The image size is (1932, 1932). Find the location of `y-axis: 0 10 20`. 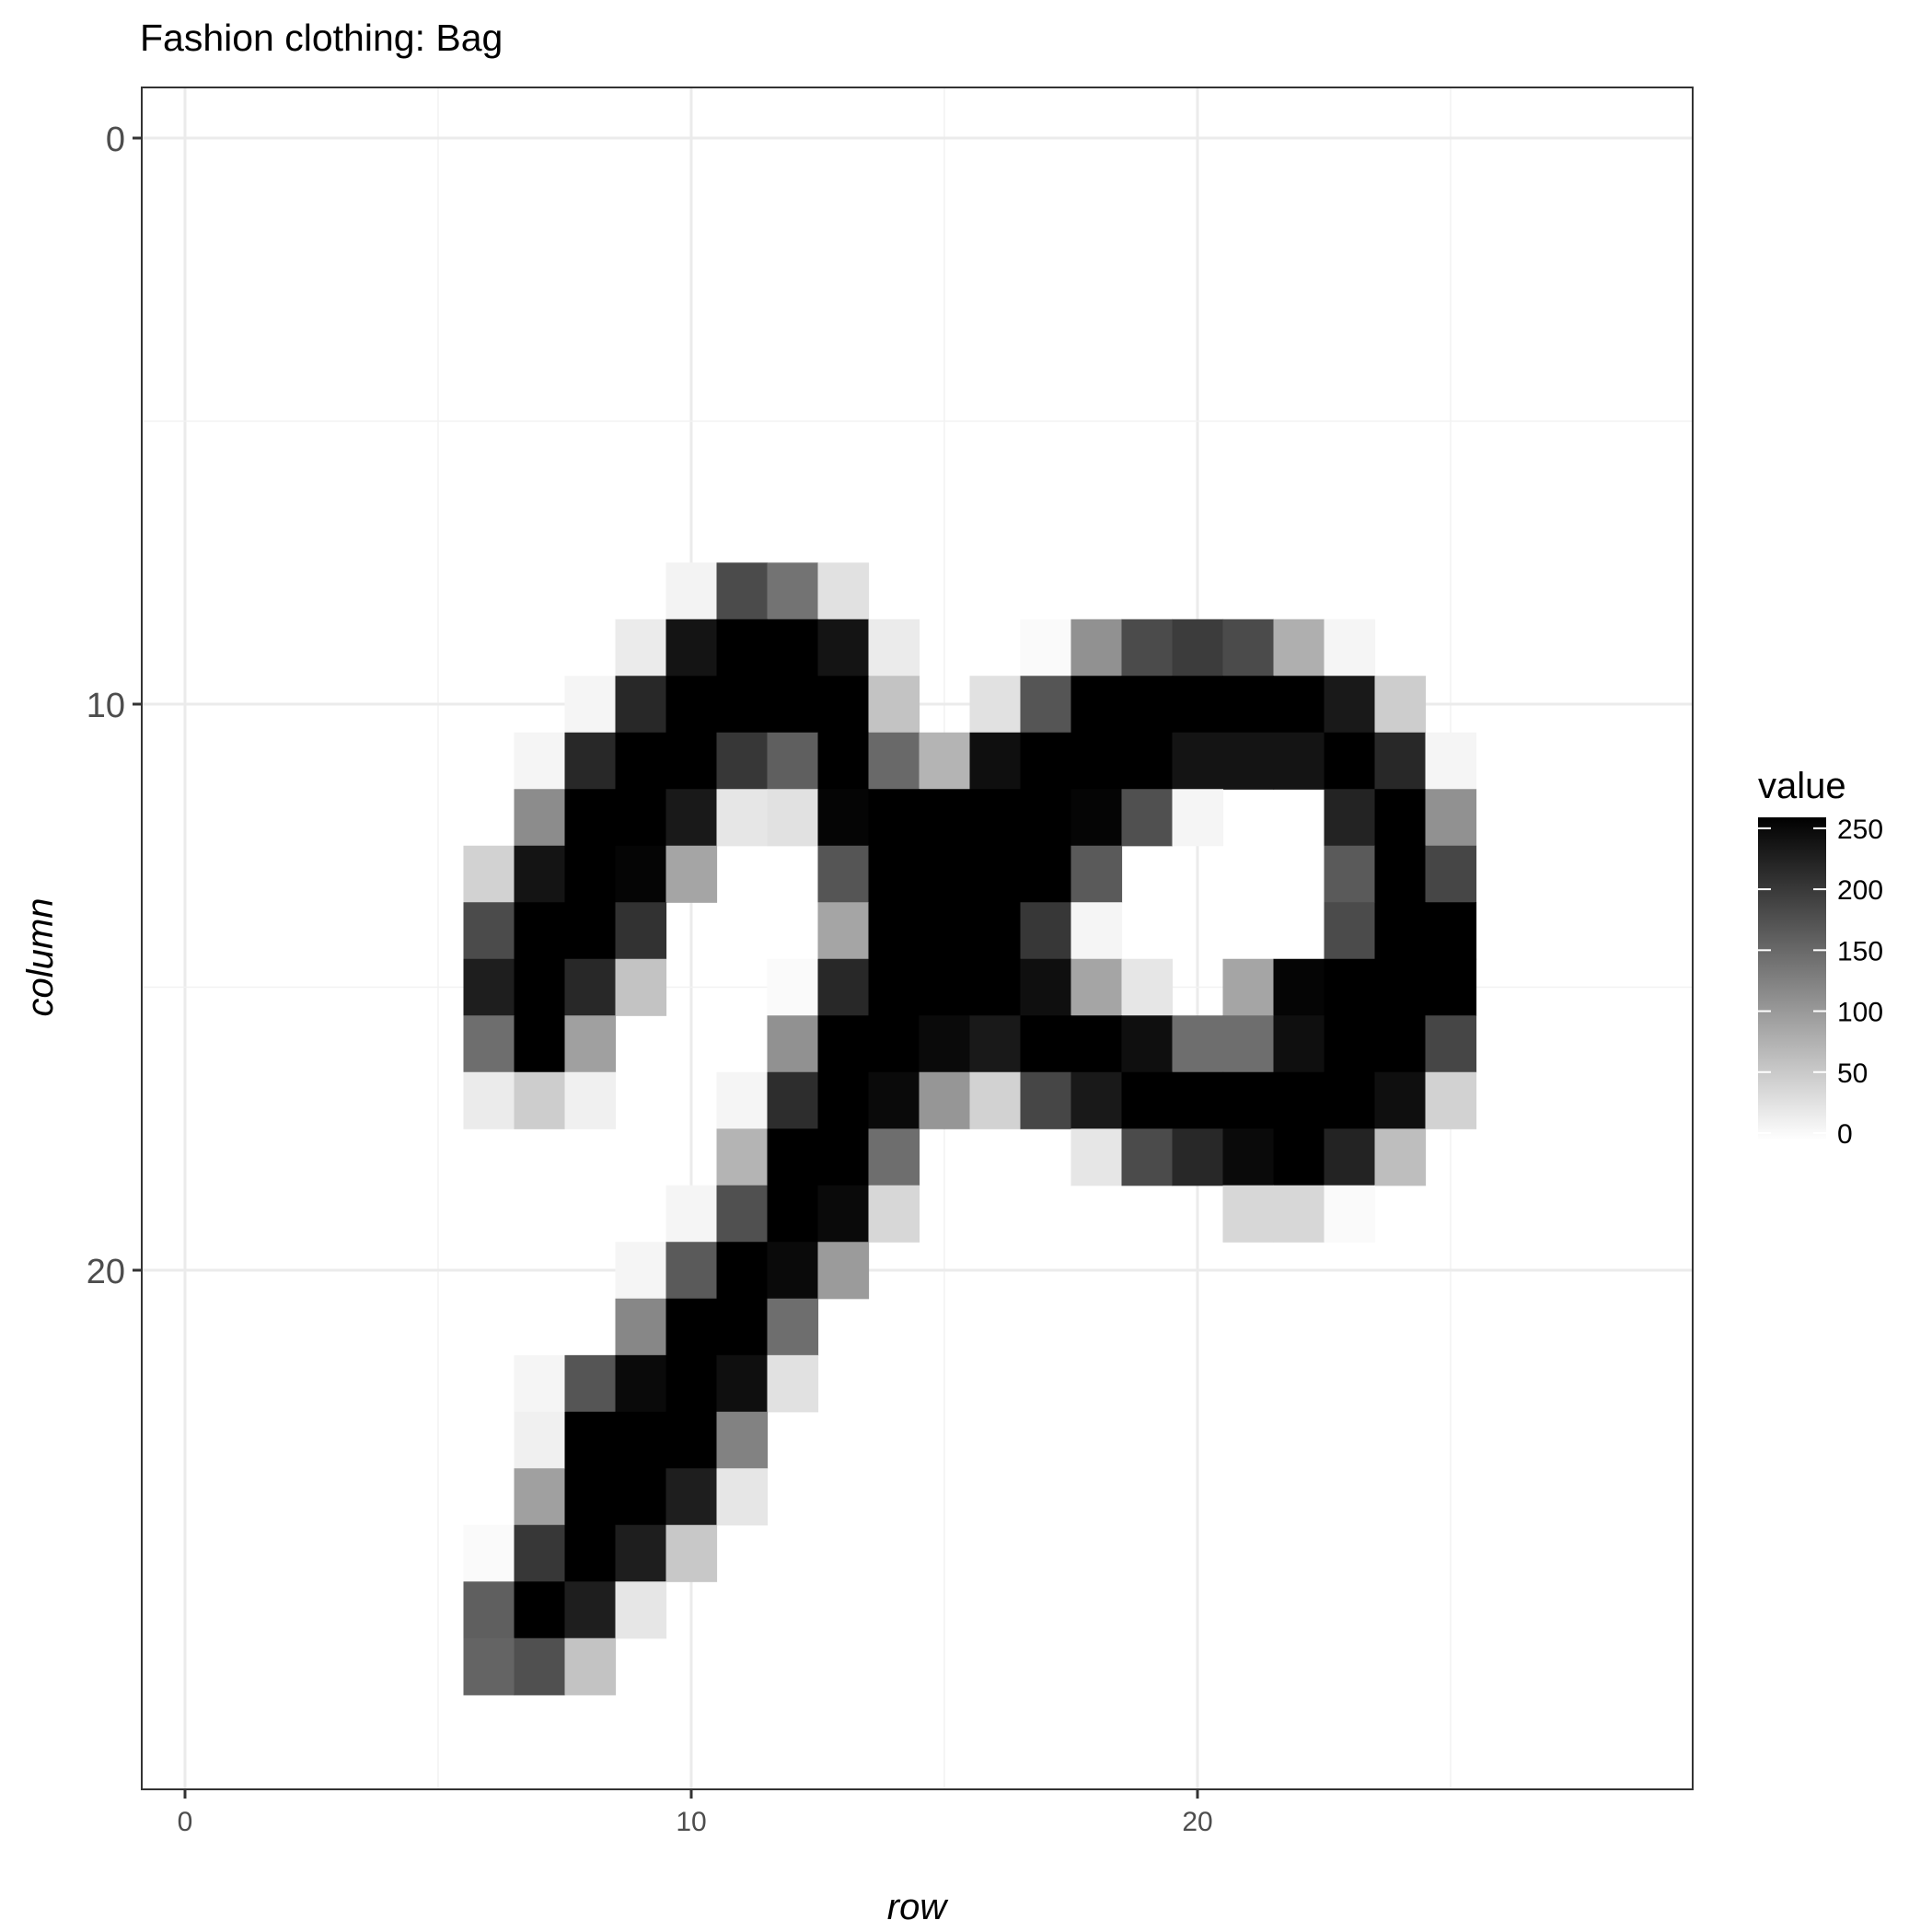

y-axis: 0 10 20 is located at coordinates (115, 706).